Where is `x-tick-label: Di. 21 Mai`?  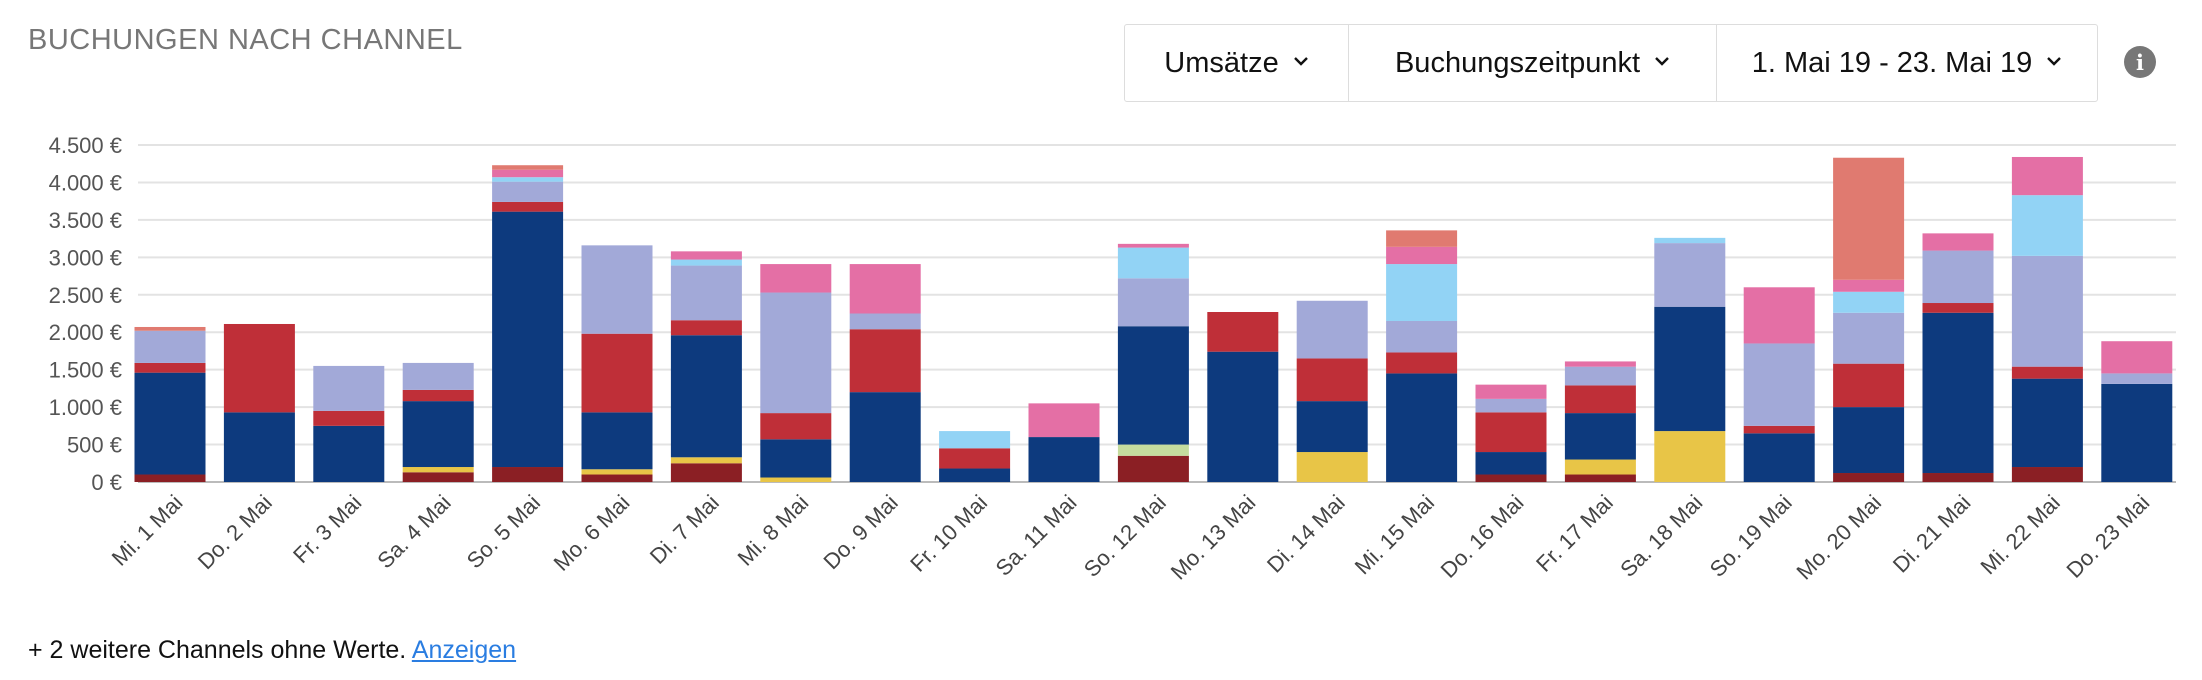
x-tick-label: Di. 21 Mai is located at coordinates (1932, 534).